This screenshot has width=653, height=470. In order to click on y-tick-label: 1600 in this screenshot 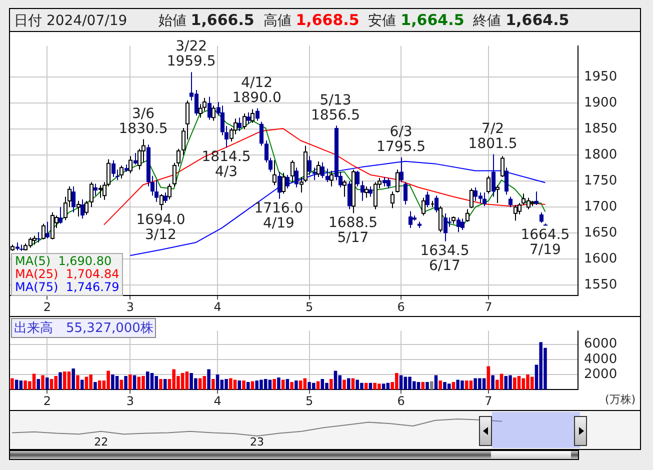, I will do `click(601, 259)`.